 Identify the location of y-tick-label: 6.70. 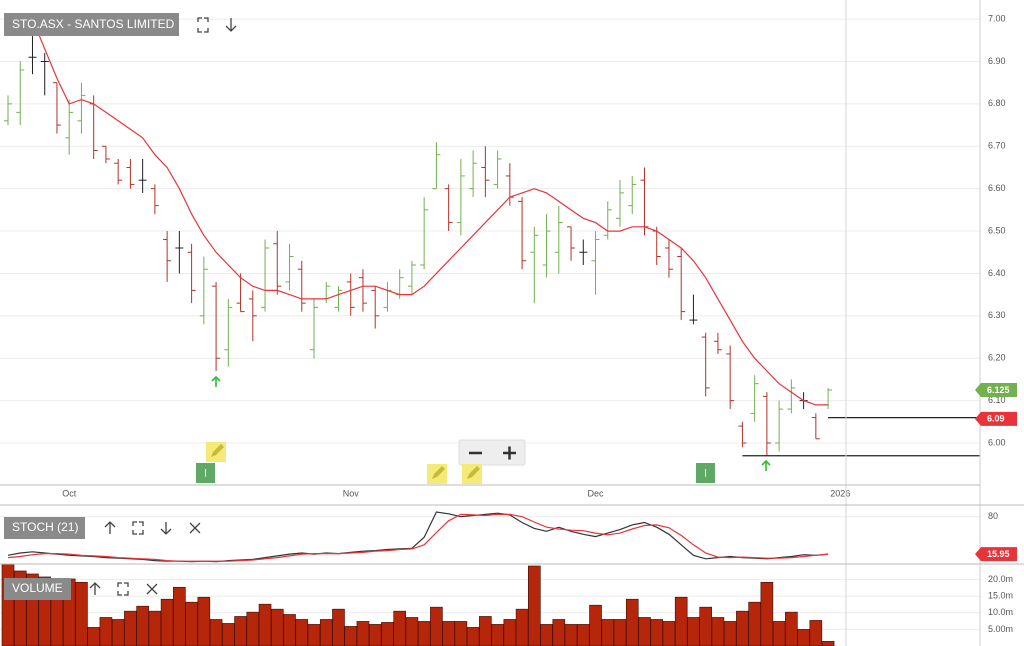
(997, 146).